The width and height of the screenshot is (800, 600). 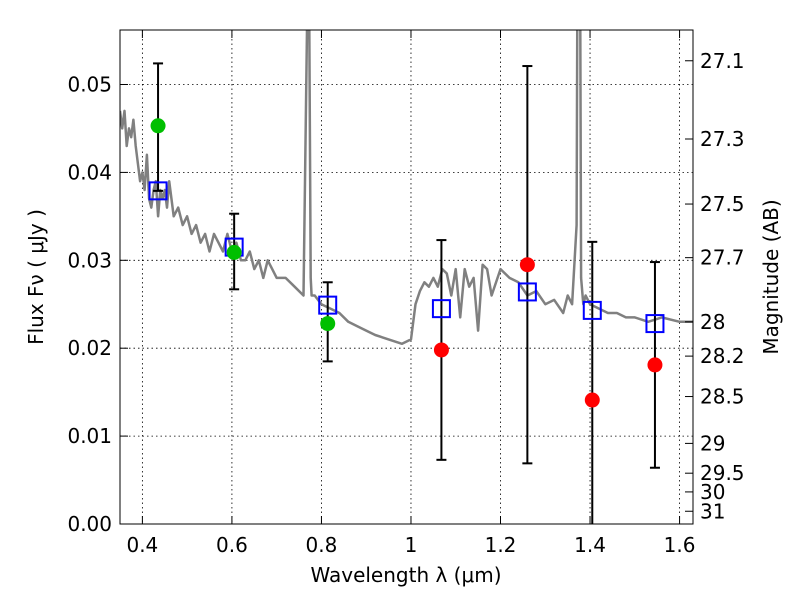 What do you see at coordinates (590, 545) in the screenshot?
I see `x-tick-label: 1.4` at bounding box center [590, 545].